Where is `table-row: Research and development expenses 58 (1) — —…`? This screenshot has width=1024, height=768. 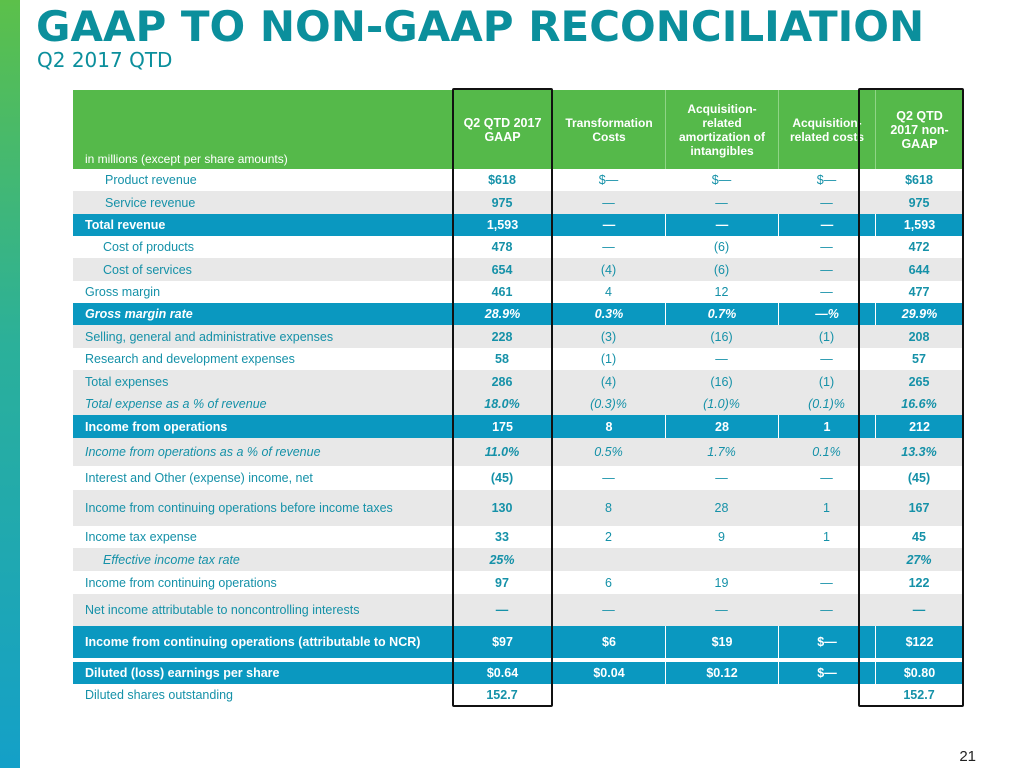 table-row: Research and development expenses 58 (1) — —… is located at coordinates (518, 359).